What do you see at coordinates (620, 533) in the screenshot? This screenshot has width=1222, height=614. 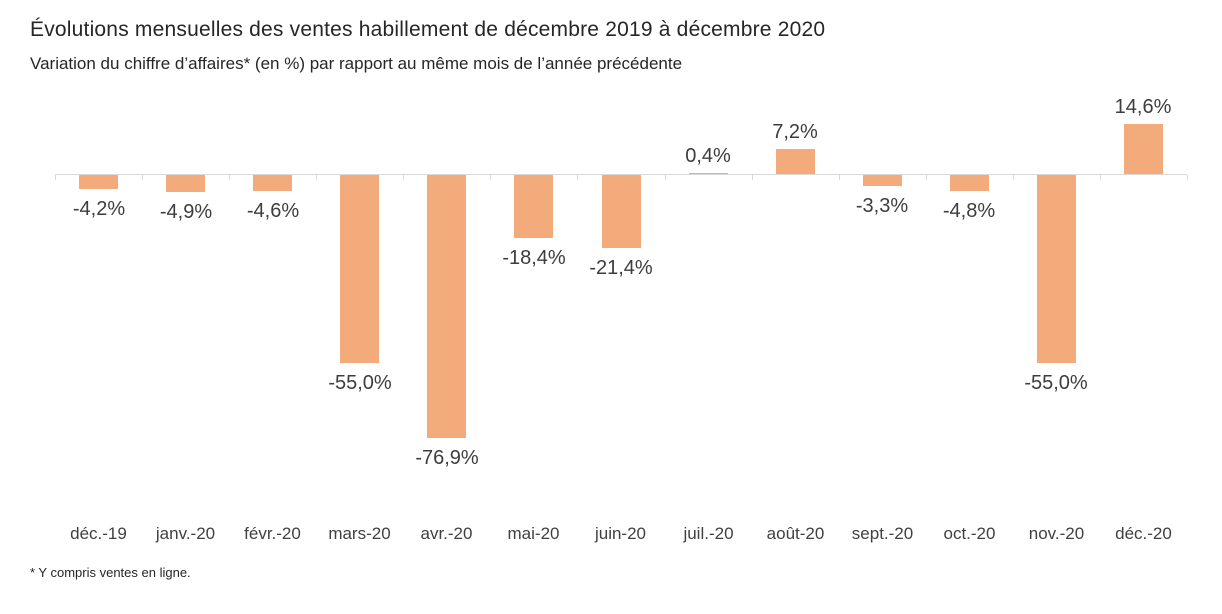 I see `x-axis-label: juin-20` at bounding box center [620, 533].